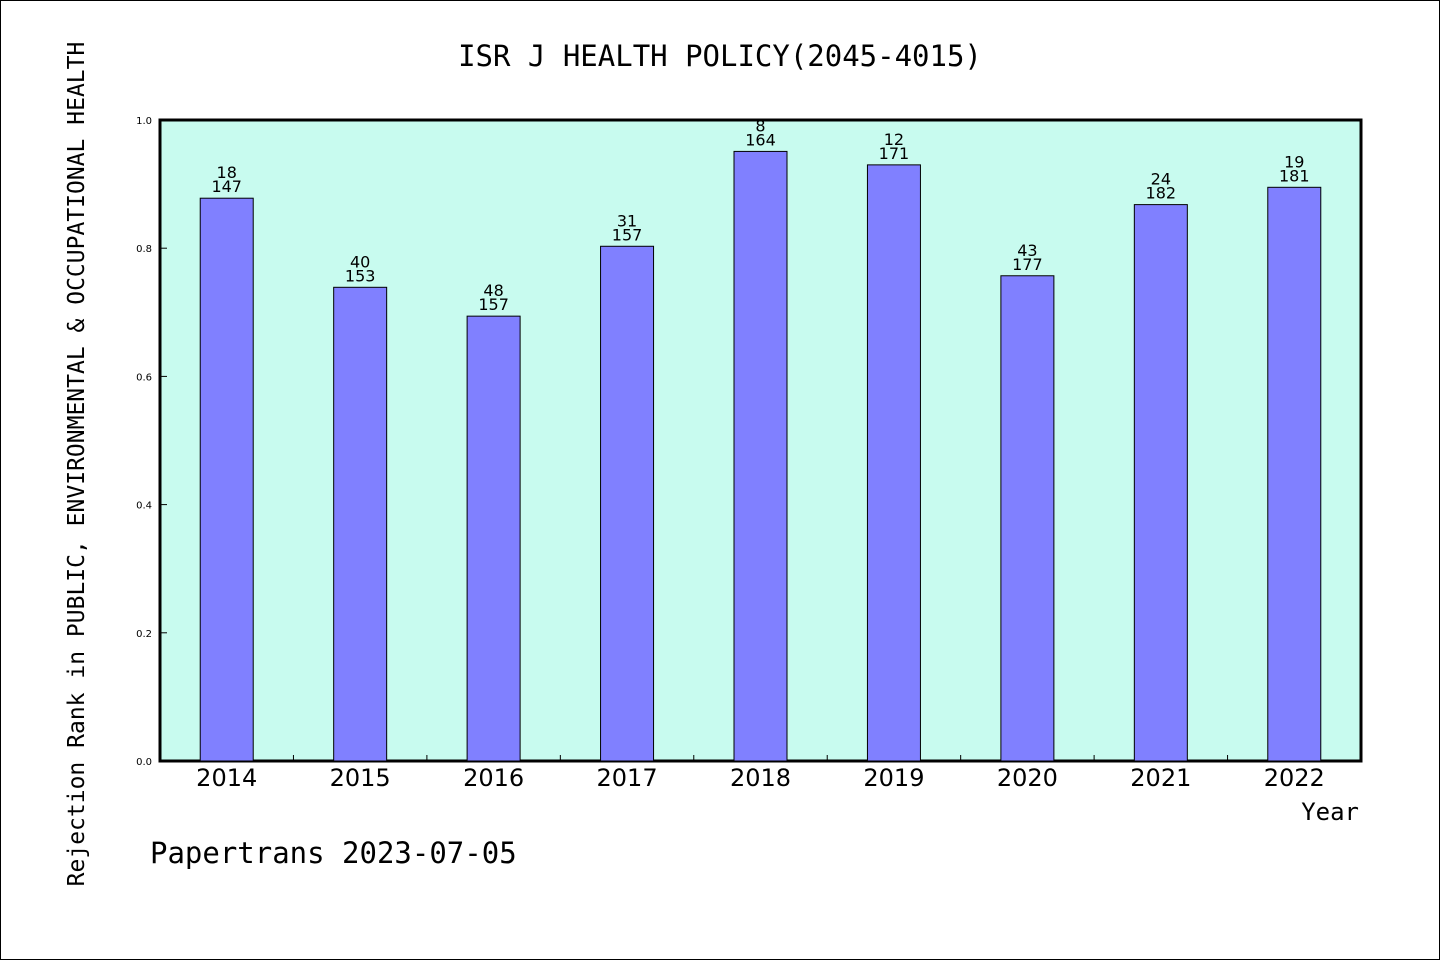 The image size is (1440, 960). What do you see at coordinates (1161, 179) in the screenshot?
I see `data-label-rank: 24` at bounding box center [1161, 179].